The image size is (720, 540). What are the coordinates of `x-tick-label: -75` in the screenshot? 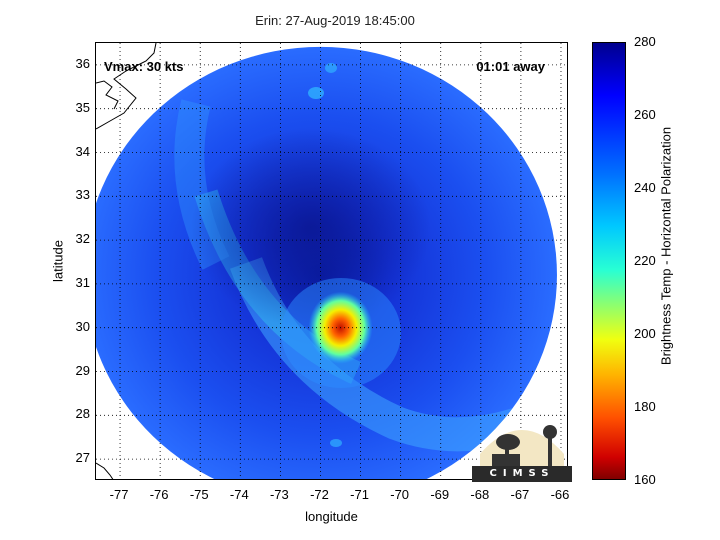 It's located at (199, 494).